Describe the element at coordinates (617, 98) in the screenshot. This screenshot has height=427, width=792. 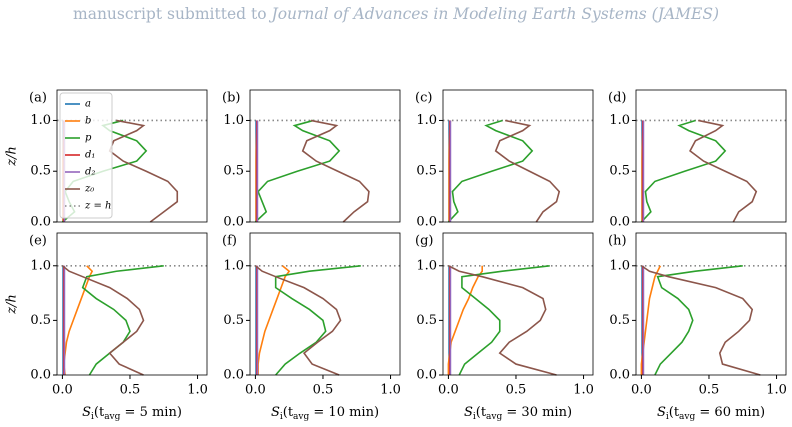
I see `panel-label: (d)` at that location.